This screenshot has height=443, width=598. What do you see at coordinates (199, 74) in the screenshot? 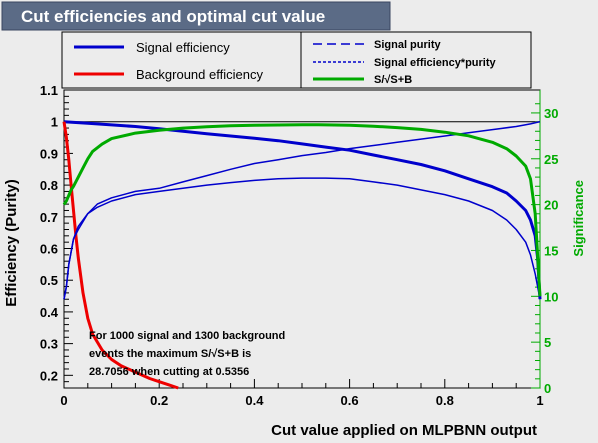
I see `legend-label-background-efficiency: Background efficiency` at bounding box center [199, 74].